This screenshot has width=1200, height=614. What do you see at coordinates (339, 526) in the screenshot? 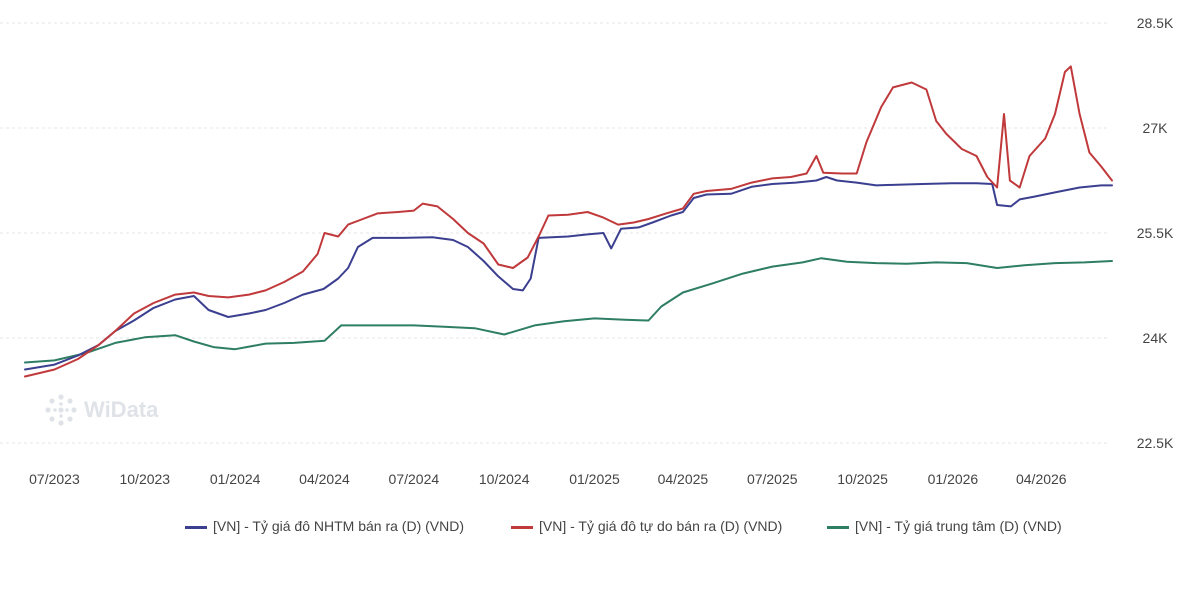
I see `legend-label-nhtm: [VN] - Tỷ giá đô NHTM bán ra (D) (VND)` at bounding box center [339, 526].